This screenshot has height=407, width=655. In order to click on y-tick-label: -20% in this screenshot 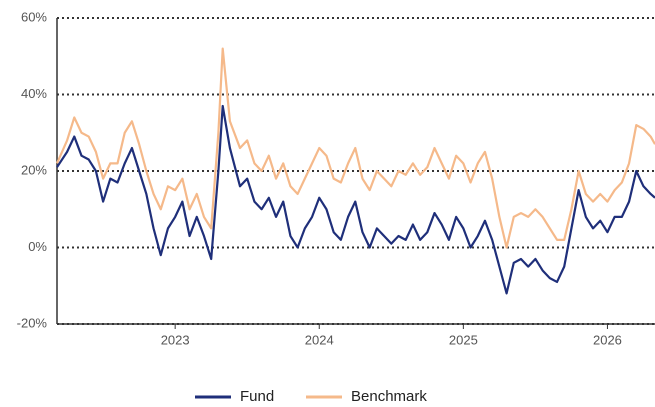, I will do `click(32, 322)`.